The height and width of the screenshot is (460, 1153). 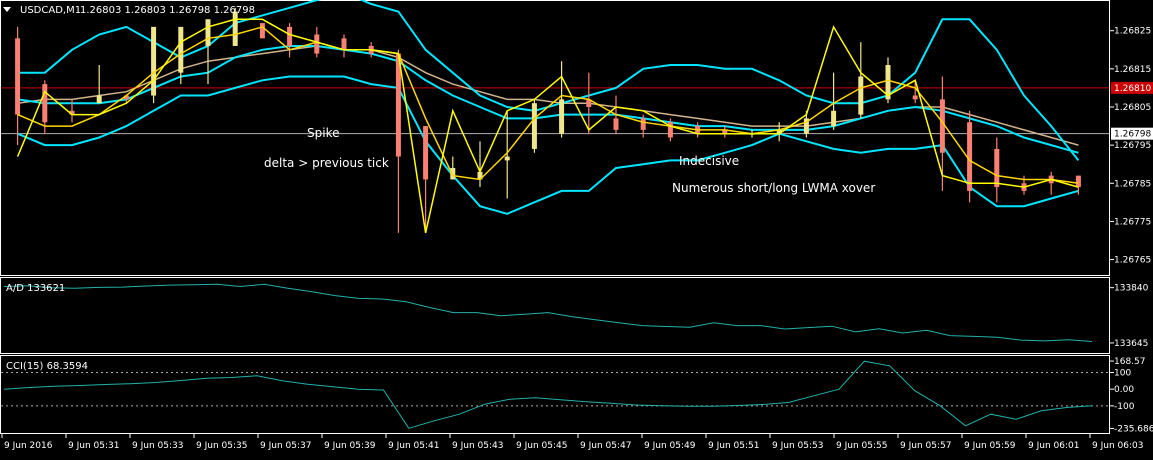 What do you see at coordinates (1131, 289) in the screenshot?
I see `ad-tick-label: 133840` at bounding box center [1131, 289].